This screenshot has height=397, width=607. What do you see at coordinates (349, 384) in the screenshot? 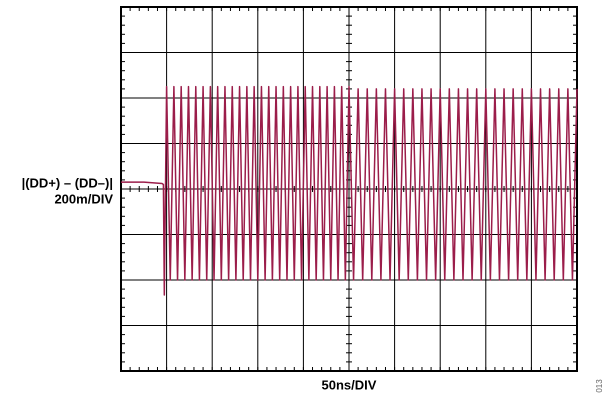
I see `x-axis-label: 50ns/DIV` at bounding box center [349, 384].